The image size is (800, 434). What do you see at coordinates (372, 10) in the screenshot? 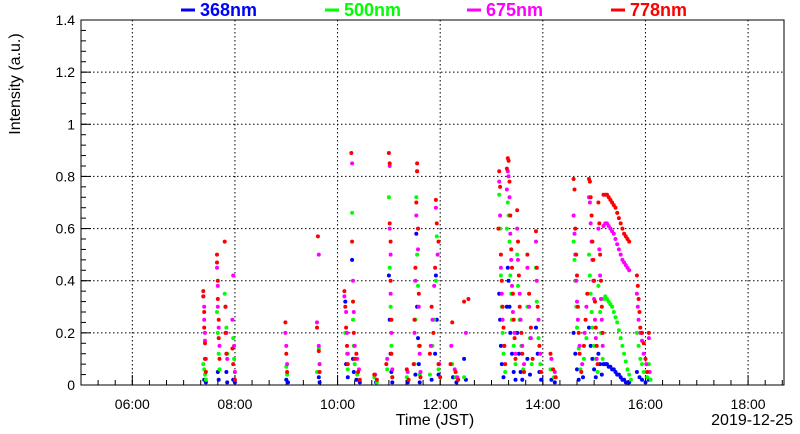
I see `legend-label: 500nm` at bounding box center [372, 10].